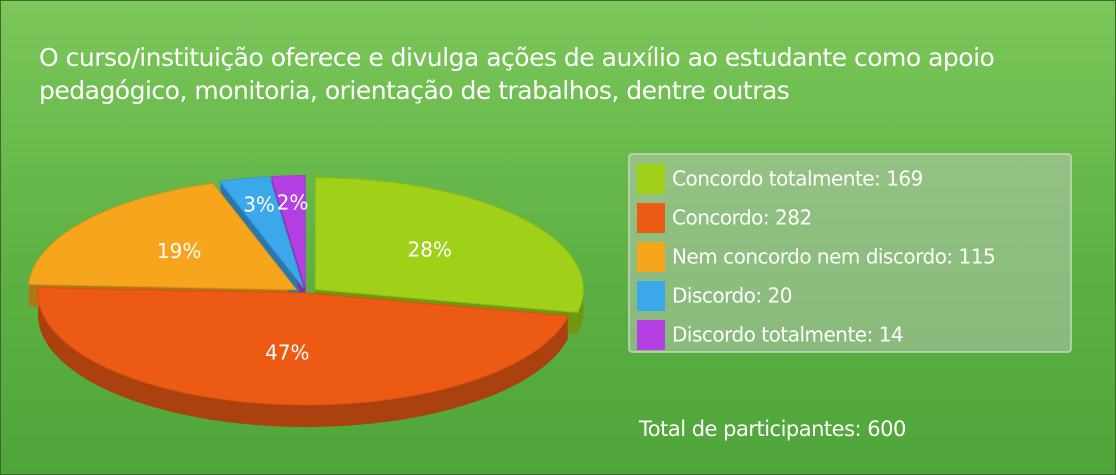 The image size is (1116, 475). What do you see at coordinates (429, 249) in the screenshot?
I see `data-label: 28%` at bounding box center [429, 249].